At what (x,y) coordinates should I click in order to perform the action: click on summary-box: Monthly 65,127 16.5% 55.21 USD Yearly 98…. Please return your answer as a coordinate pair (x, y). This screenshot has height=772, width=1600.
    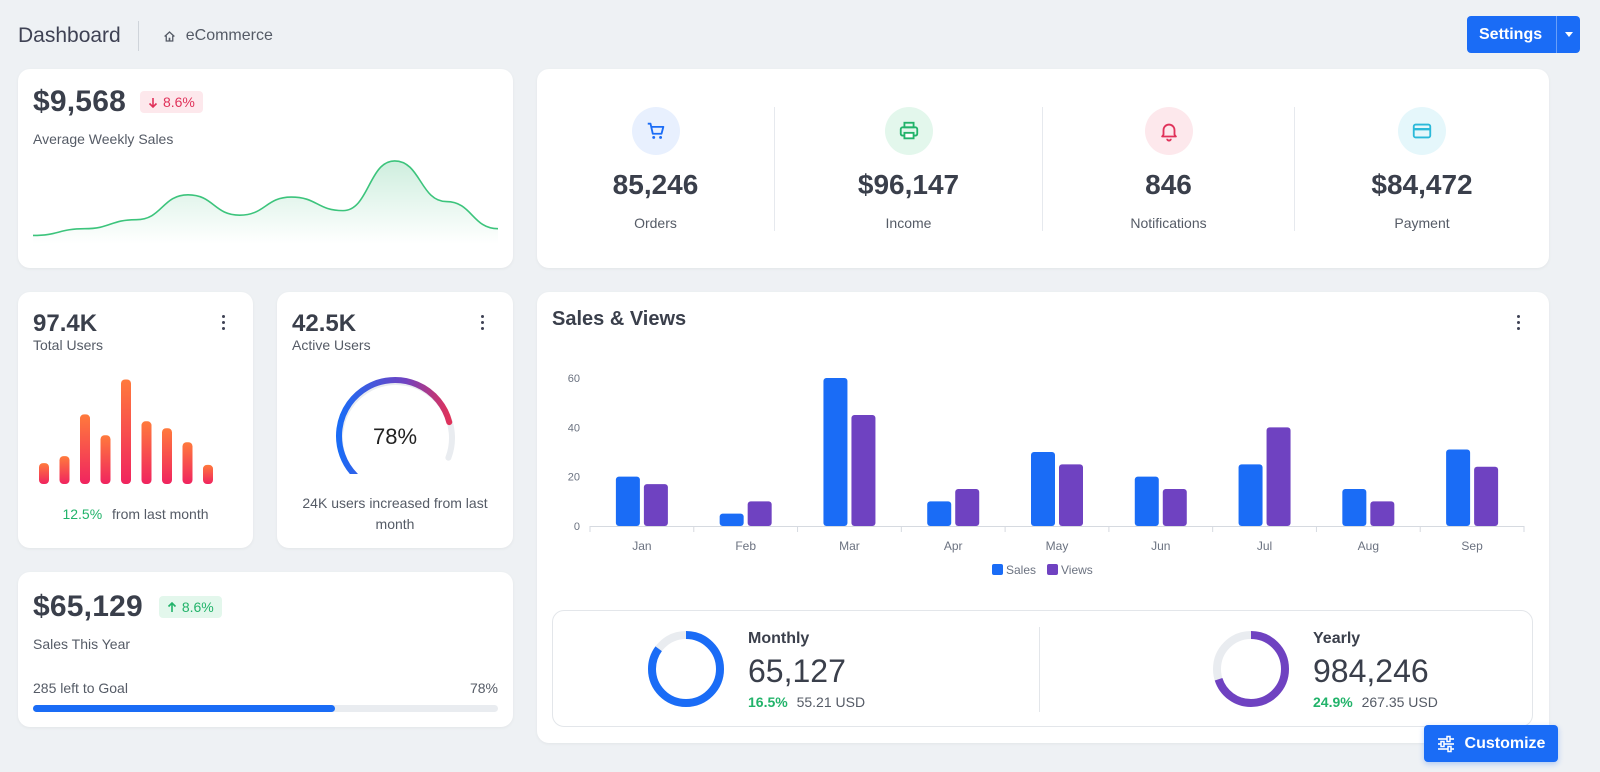
    Looking at the image, I should click on (1042, 668).